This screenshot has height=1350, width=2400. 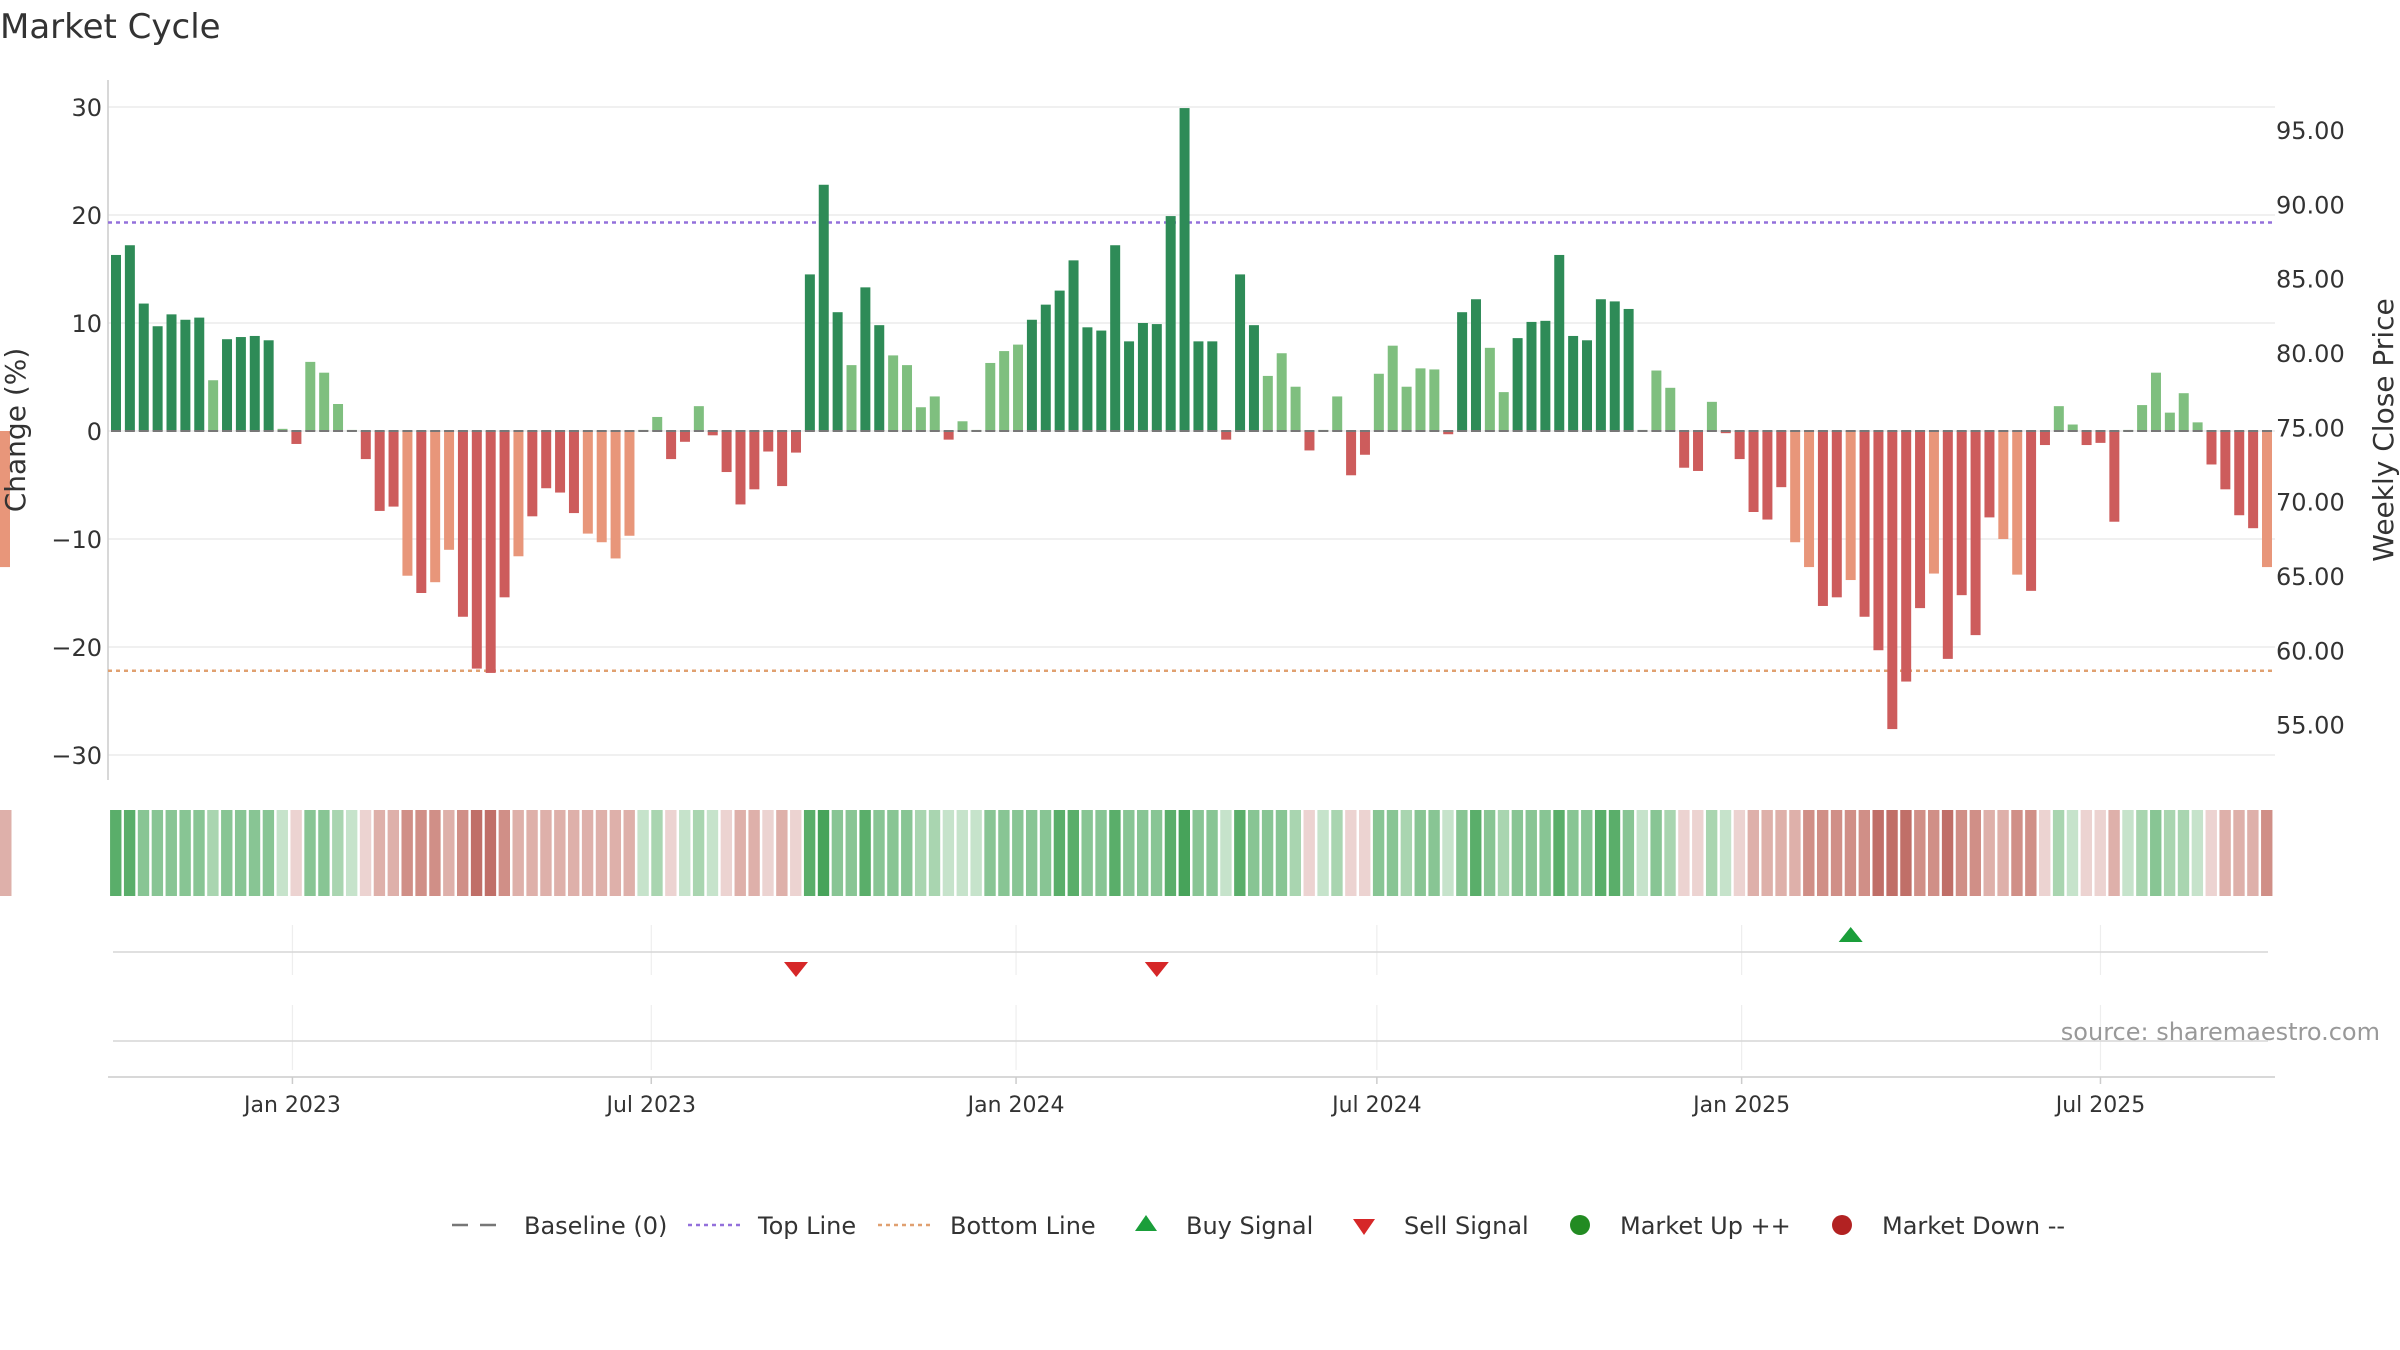 What do you see at coordinates (2310, 354) in the screenshot?
I see `y2-tick-label: 80.00` at bounding box center [2310, 354].